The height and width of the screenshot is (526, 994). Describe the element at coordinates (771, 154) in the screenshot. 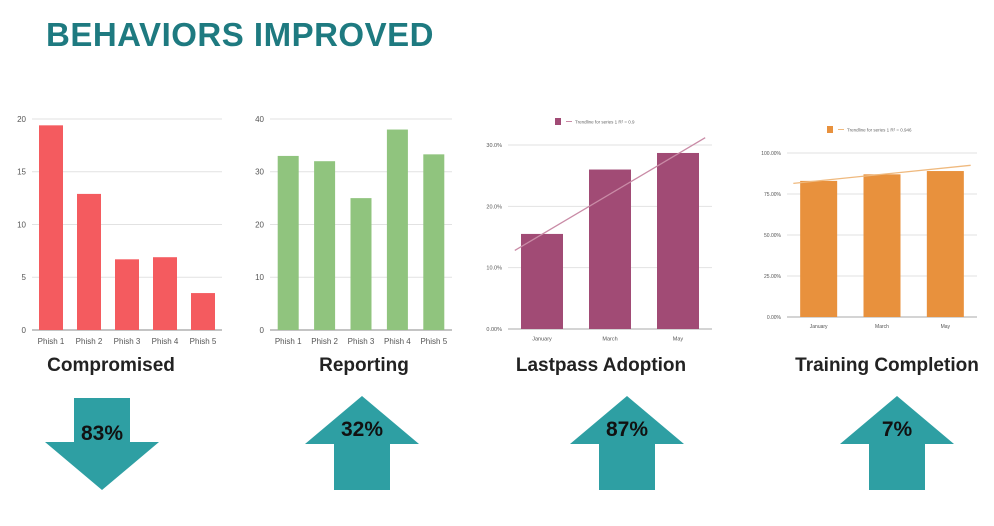

I see `y-tick-label: 100.00%` at that location.